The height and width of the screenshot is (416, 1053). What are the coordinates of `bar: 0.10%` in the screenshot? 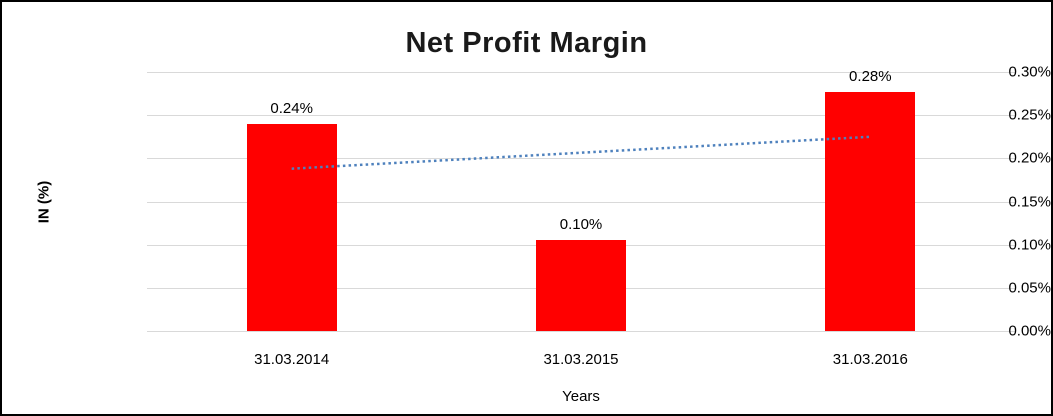 It's located at (581, 273).